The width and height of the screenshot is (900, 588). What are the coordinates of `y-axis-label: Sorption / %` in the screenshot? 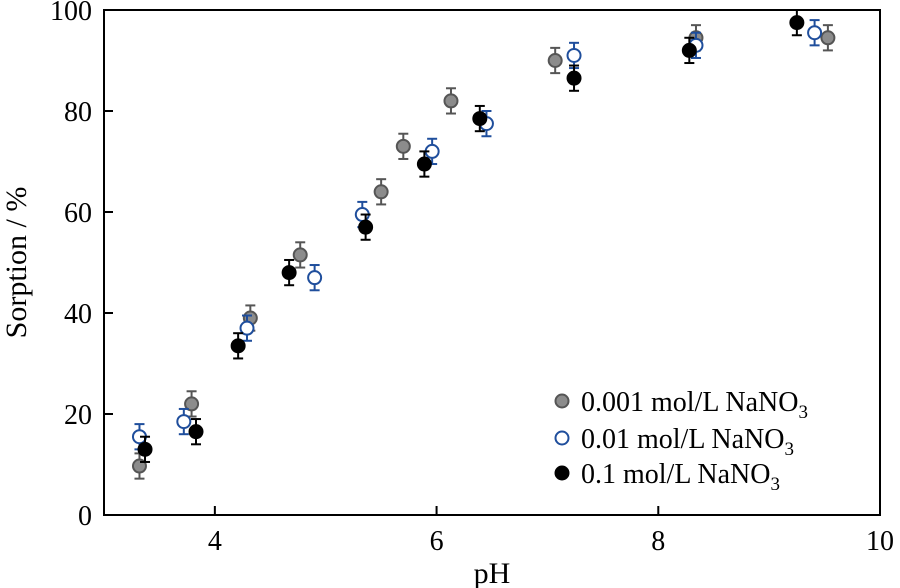 It's located at (16, 263).